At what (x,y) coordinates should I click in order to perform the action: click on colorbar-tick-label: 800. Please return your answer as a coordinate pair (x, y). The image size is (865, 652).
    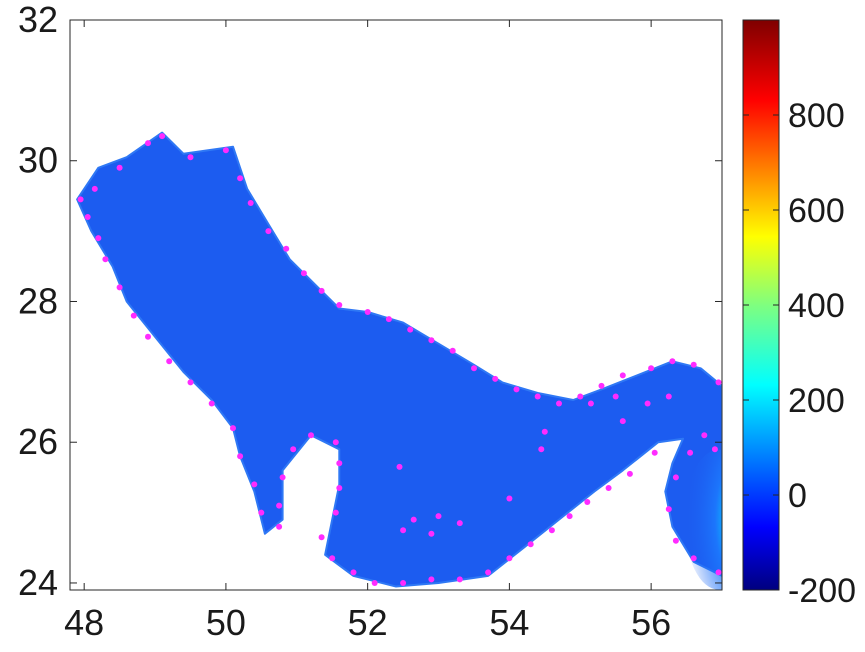
    Looking at the image, I should click on (816, 116).